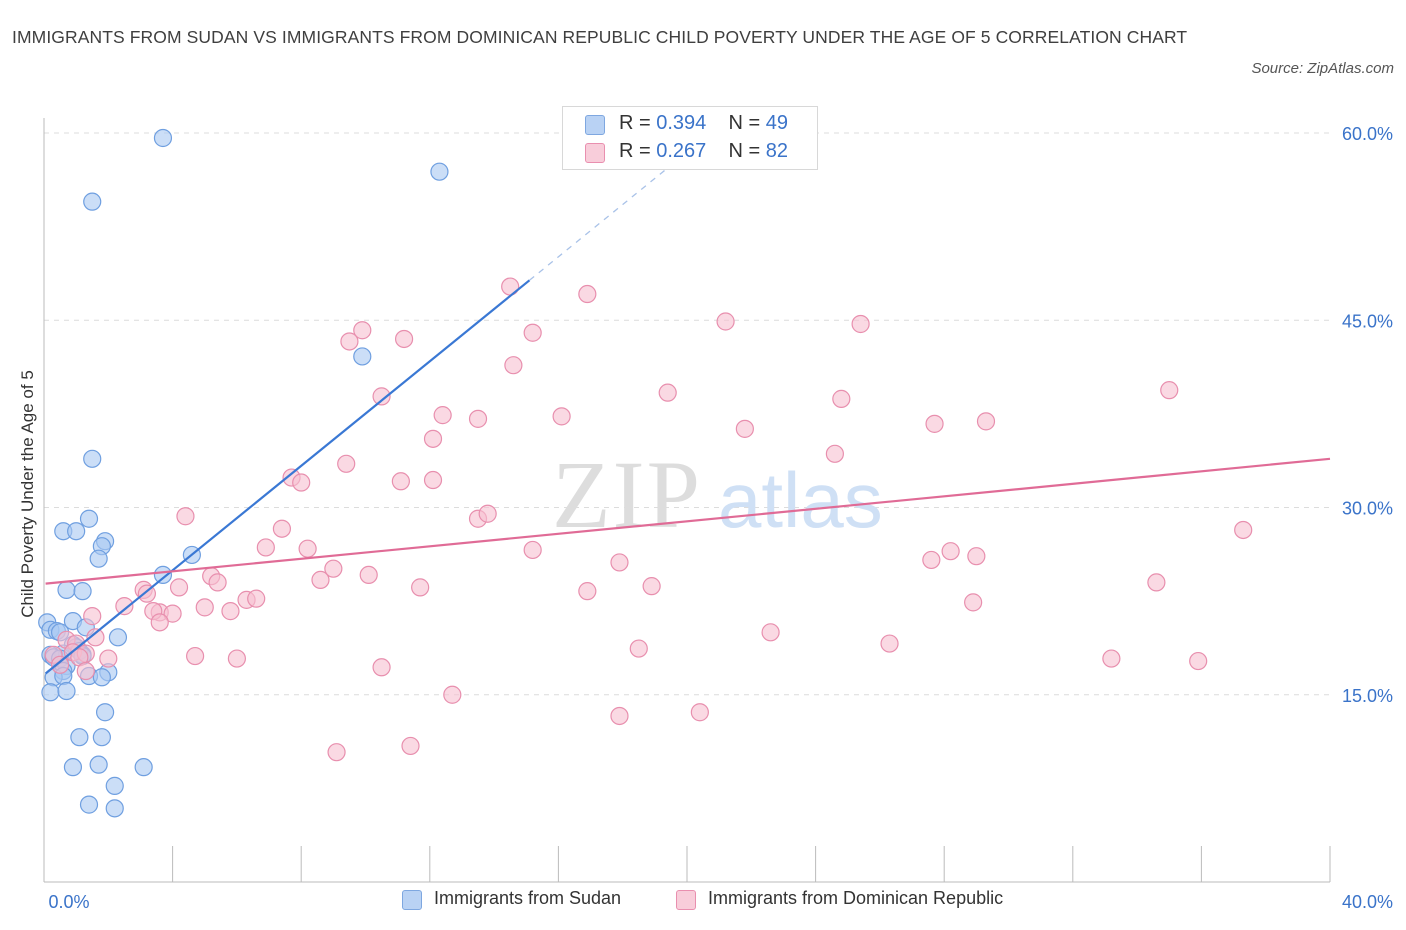 The height and width of the screenshot is (930, 1406). Describe the element at coordinates (27, 494) in the screenshot. I see `y-axis-label: Child Poverty Under the Age of 5` at that location.